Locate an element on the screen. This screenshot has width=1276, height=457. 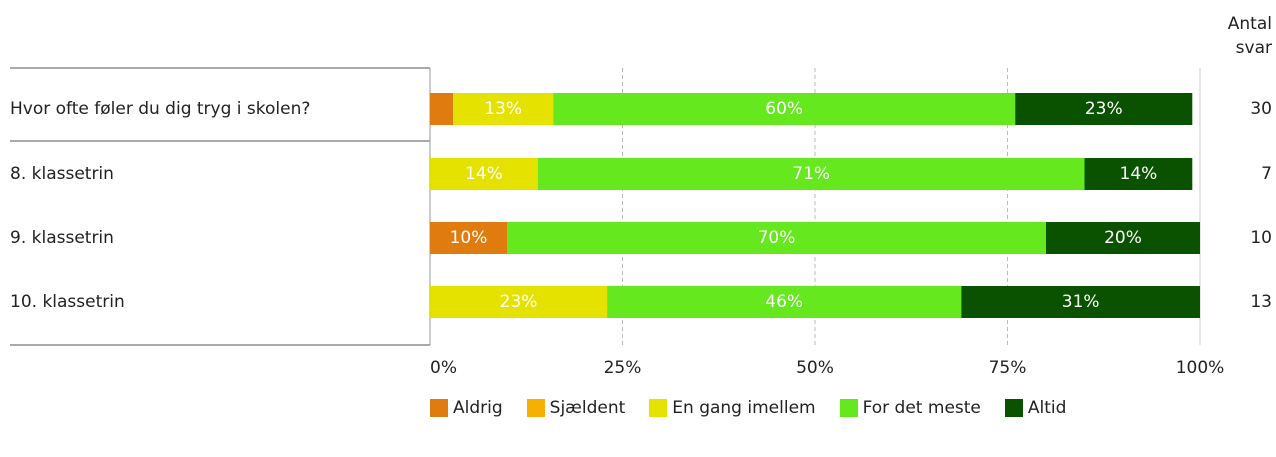
legend-label: For det meste is located at coordinates (921, 408).